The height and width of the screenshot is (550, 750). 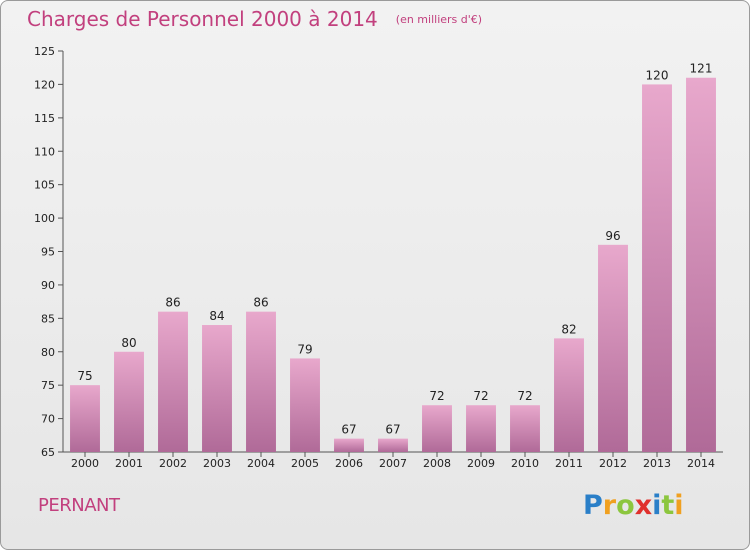 I want to click on bar-value-label: 79, so click(x=304, y=349).